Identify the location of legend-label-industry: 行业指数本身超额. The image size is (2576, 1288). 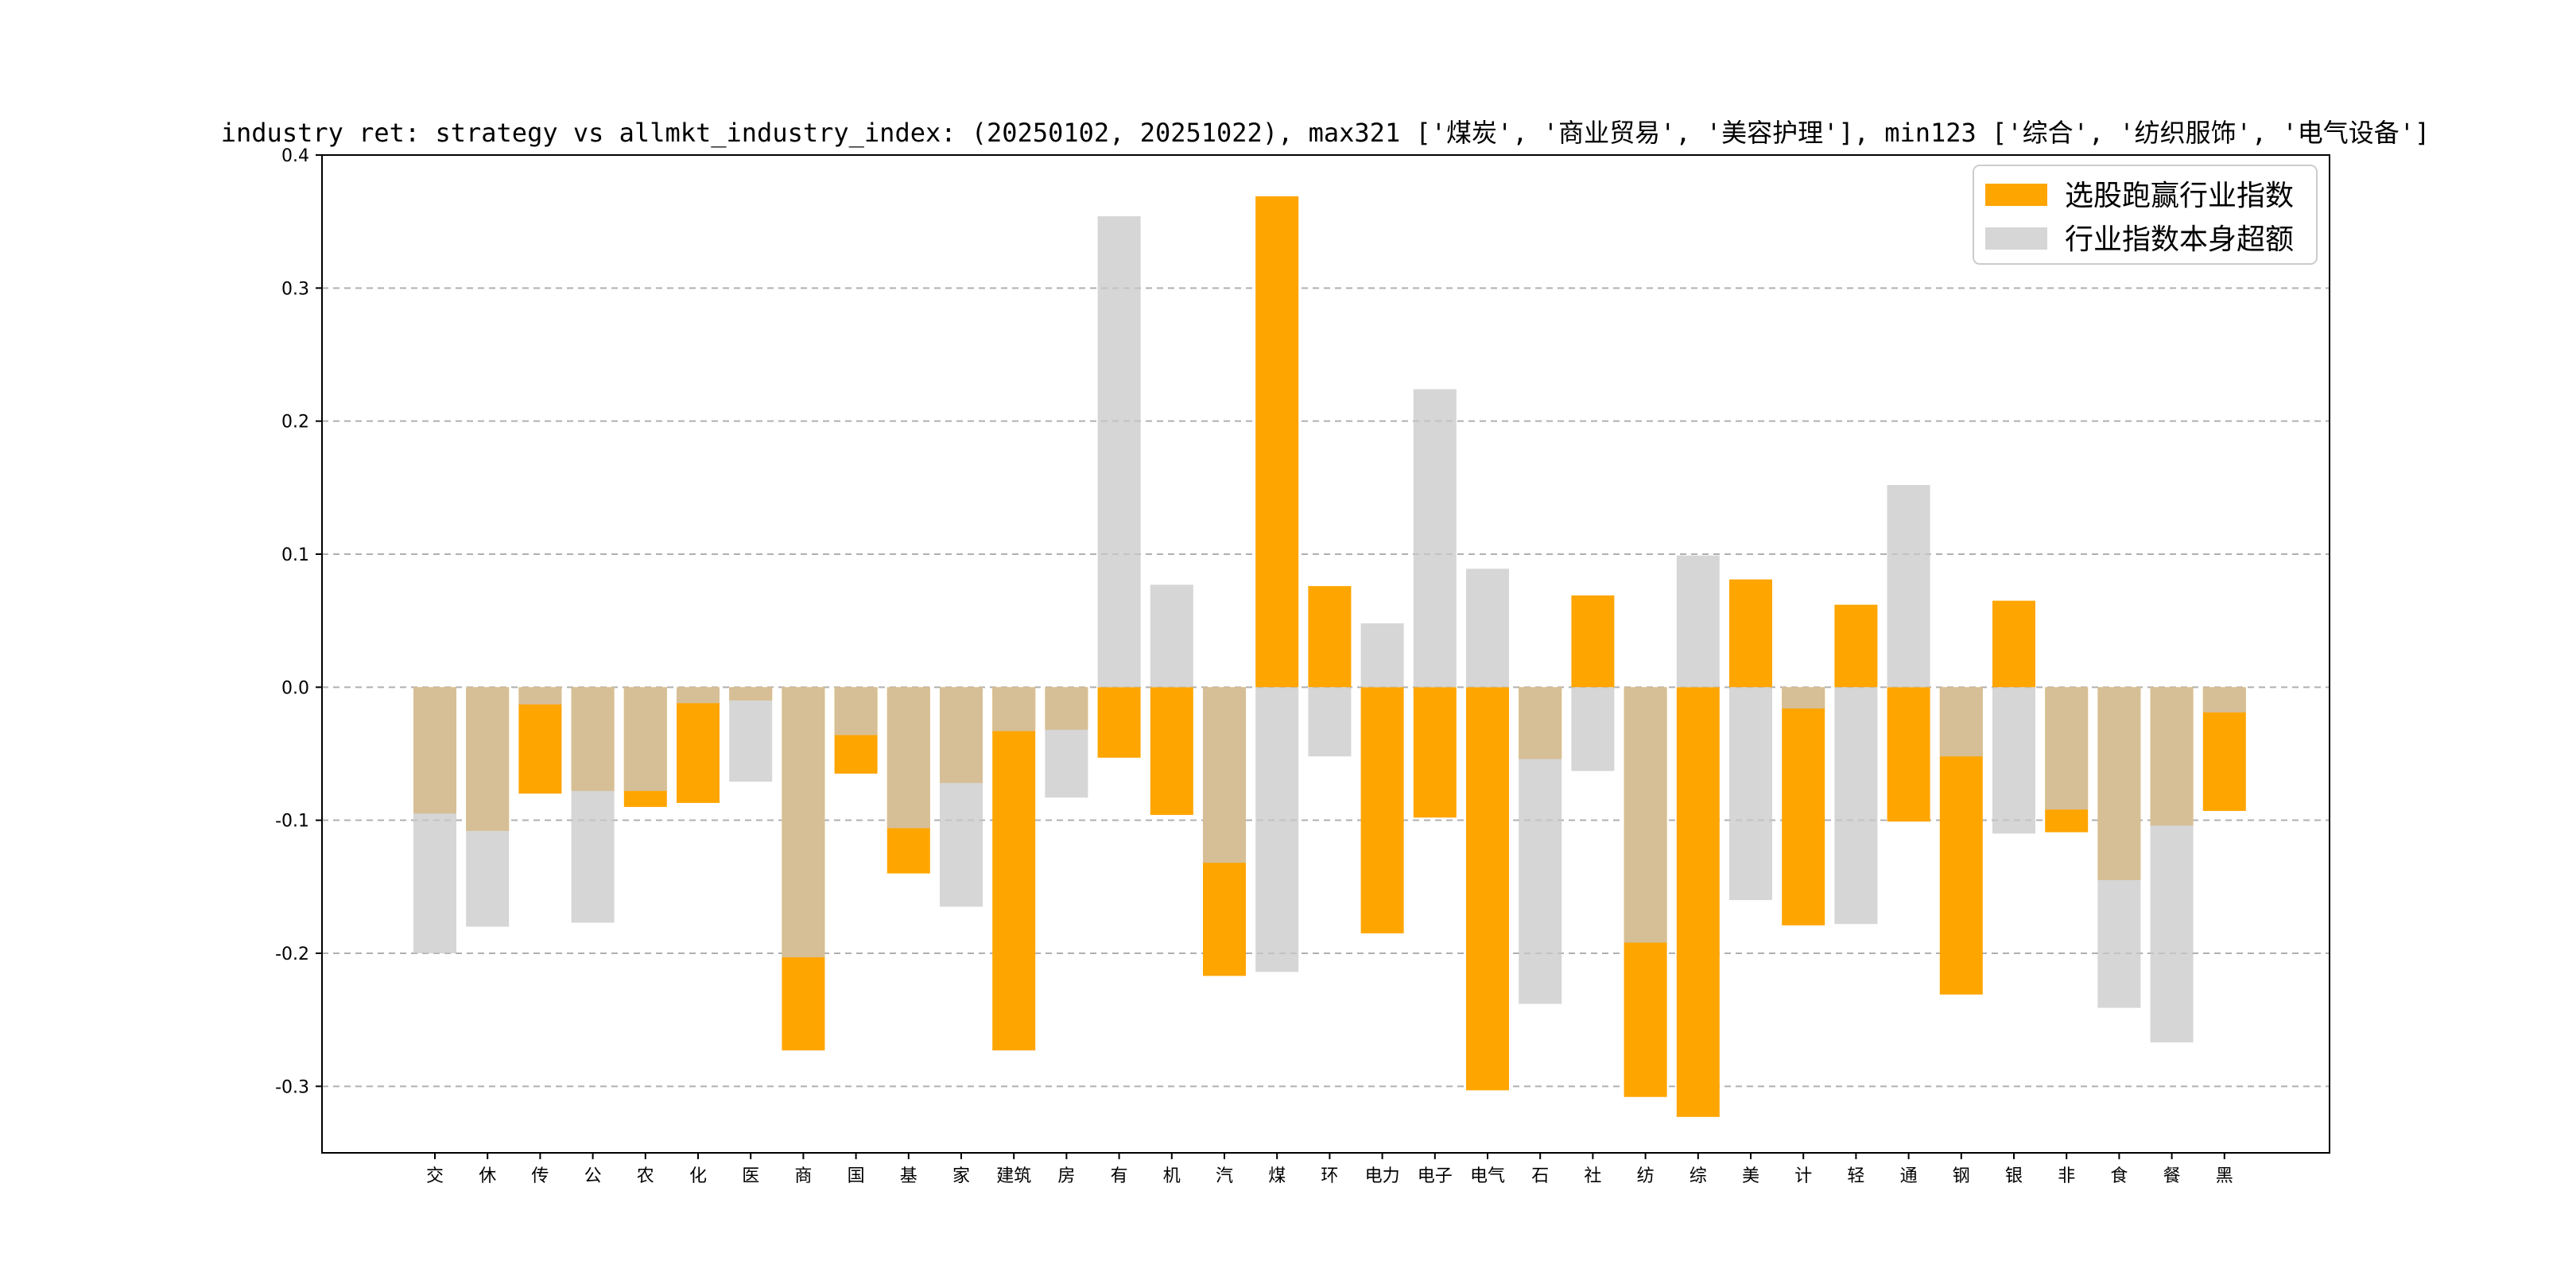
(2179, 240).